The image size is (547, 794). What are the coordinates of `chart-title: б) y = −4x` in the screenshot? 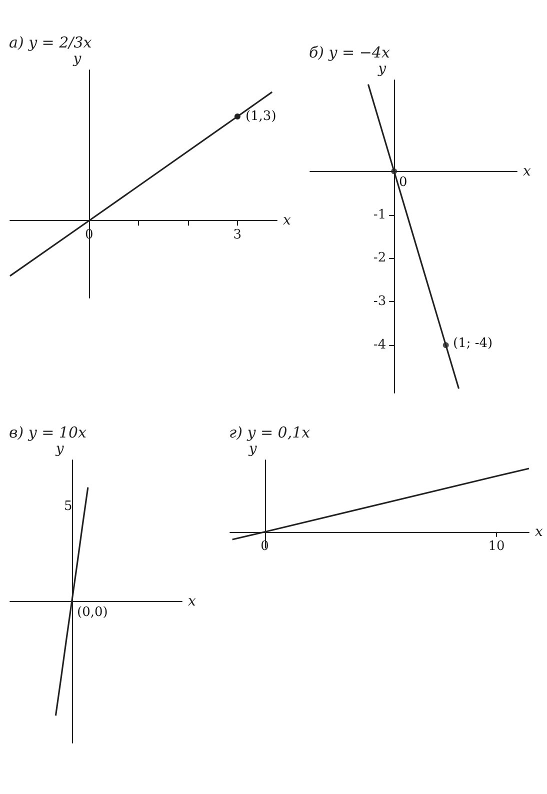 It's located at (349, 53).